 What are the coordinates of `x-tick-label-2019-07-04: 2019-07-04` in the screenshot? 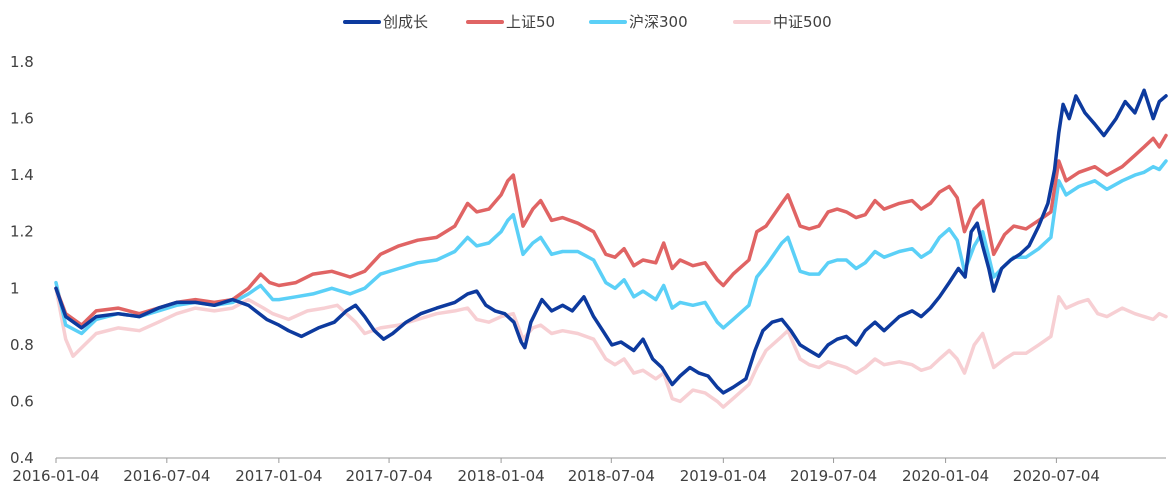 It's located at (833, 476).